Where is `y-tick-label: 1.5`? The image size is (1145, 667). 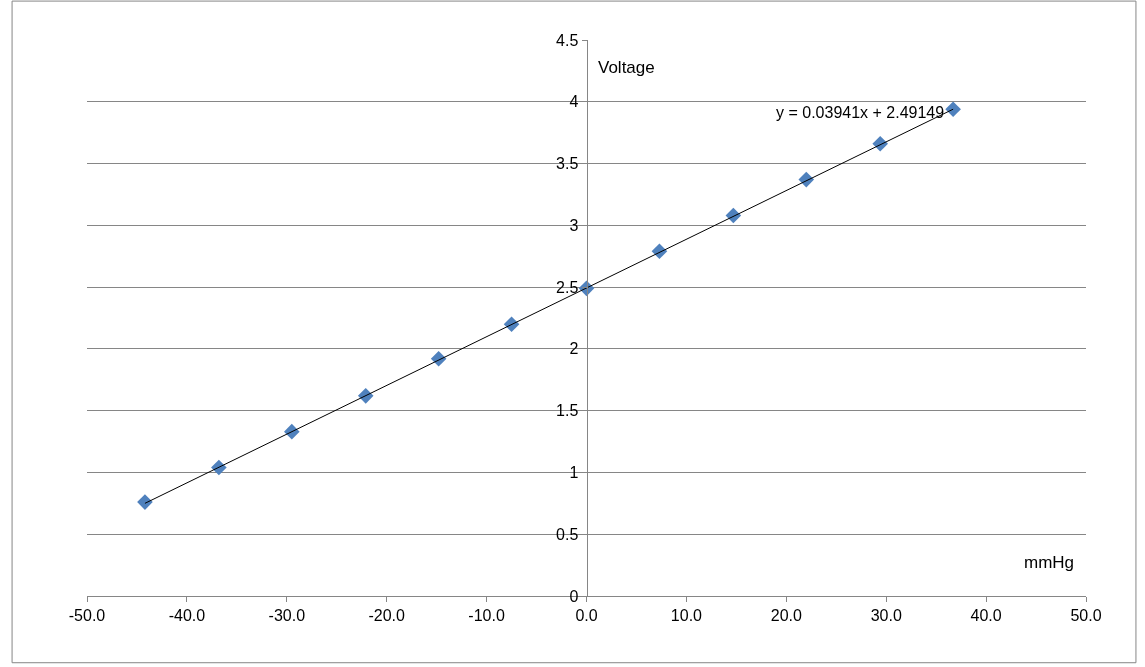
y-tick-label: 1.5 is located at coordinates (567, 411).